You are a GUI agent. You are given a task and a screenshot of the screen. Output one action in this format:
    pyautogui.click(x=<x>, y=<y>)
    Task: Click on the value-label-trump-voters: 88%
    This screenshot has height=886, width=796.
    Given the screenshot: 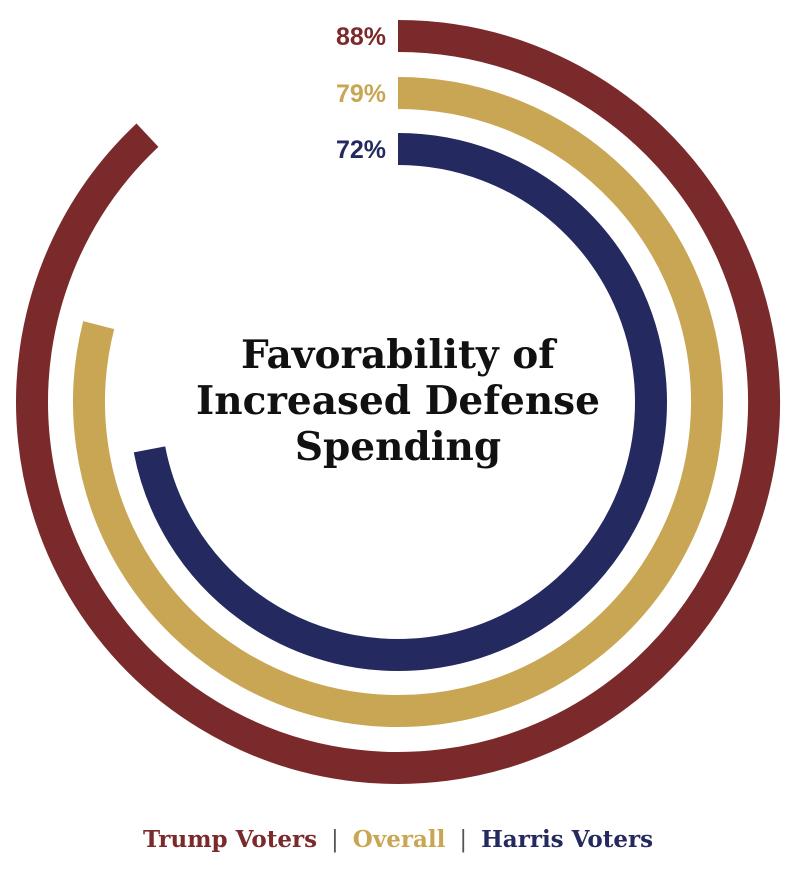 What is the action you would take?
    pyautogui.click(x=361, y=37)
    